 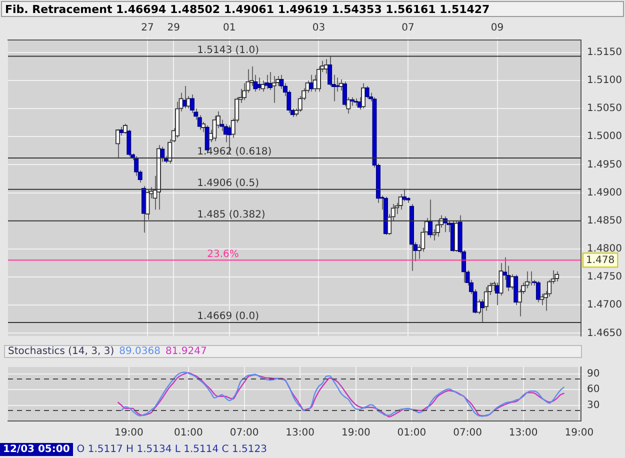 What do you see at coordinates (604, 192) in the screenshot?
I see `y-tick-label: 1.4900` at bounding box center [604, 192].